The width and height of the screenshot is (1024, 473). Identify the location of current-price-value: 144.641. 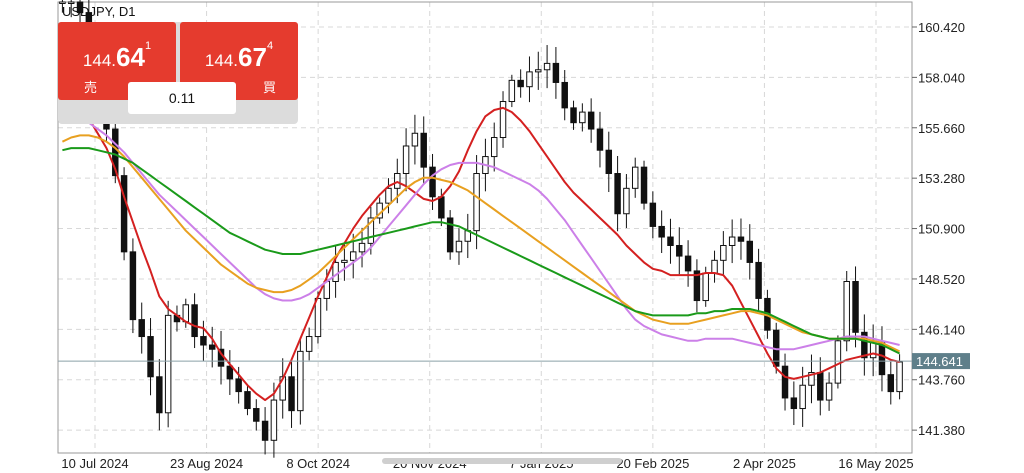
(939, 361).